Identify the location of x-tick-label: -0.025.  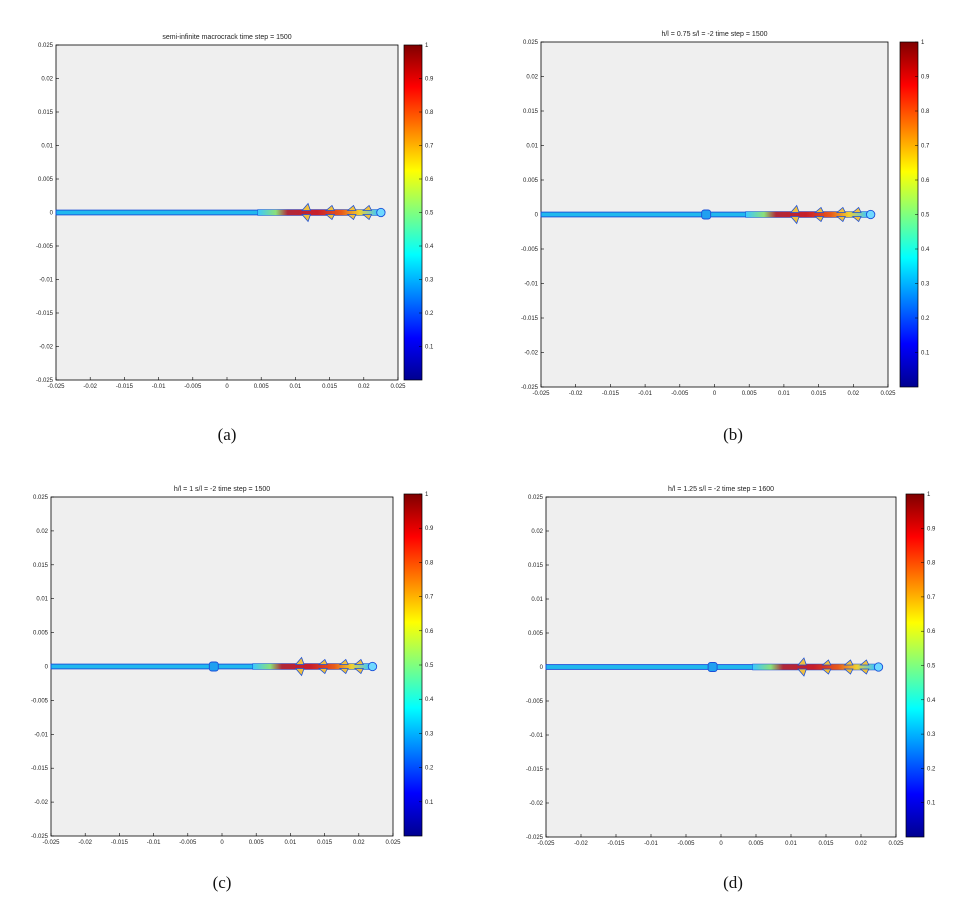
(541, 394).